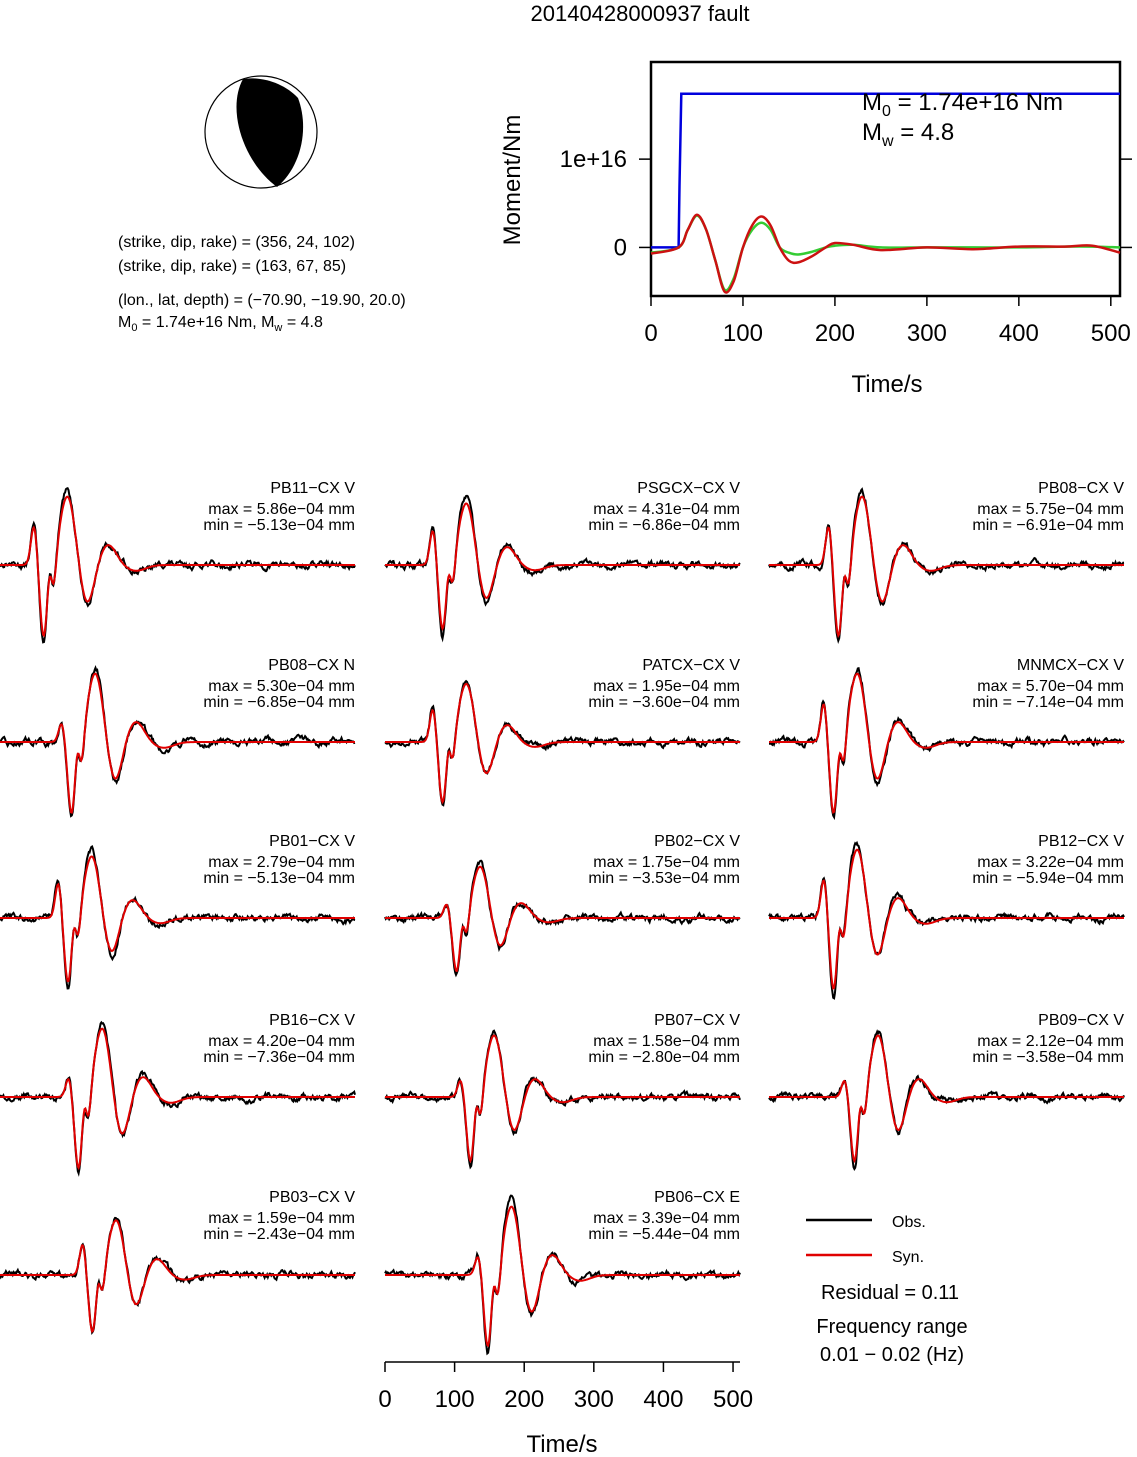 This screenshot has height=1457, width=1137. What do you see at coordinates (892, 1355) in the screenshot?
I see `frequency-range-value: 0.01 − 0.02 (Hz)` at bounding box center [892, 1355].